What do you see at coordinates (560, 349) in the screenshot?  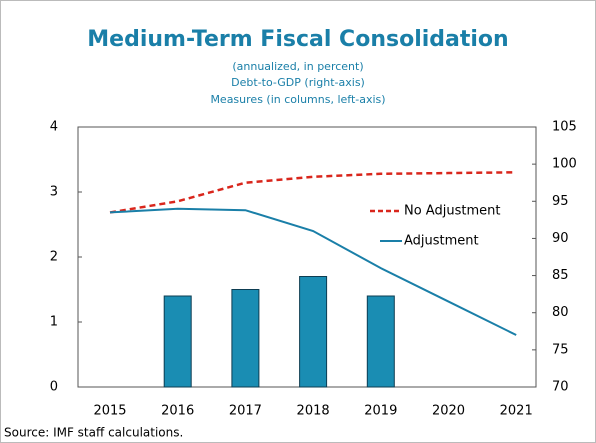 I see `y2-tick-label: 75` at bounding box center [560, 349].